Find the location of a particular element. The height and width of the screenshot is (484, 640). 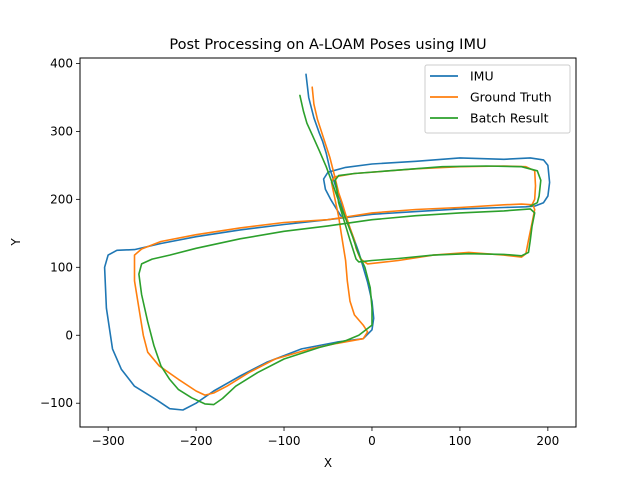

x-axis-label: X is located at coordinates (328, 463).